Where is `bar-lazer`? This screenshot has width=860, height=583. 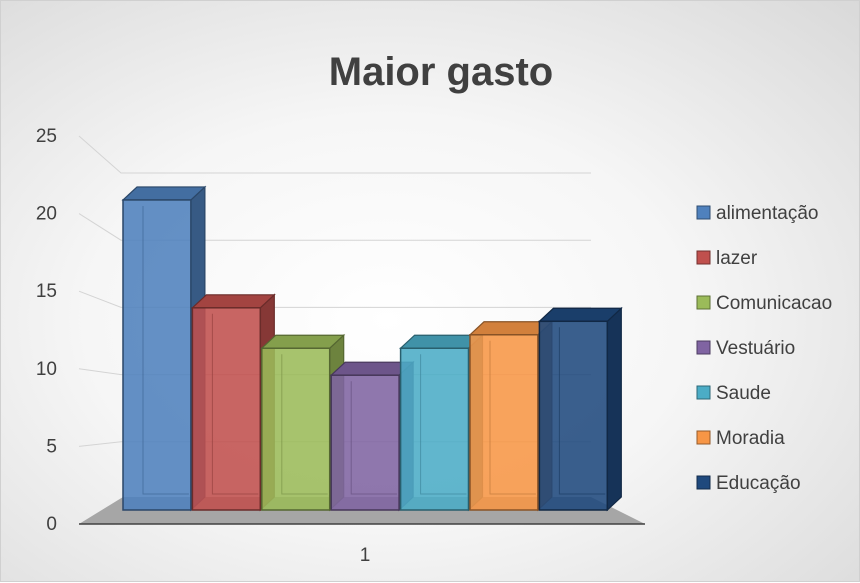
bar-lazer is located at coordinates (233, 402).